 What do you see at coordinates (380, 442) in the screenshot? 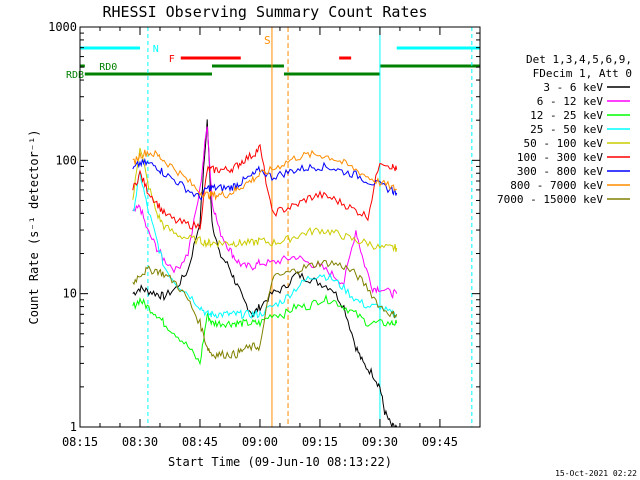
I see `x-tick-label-5: 09:30` at bounding box center [380, 442].